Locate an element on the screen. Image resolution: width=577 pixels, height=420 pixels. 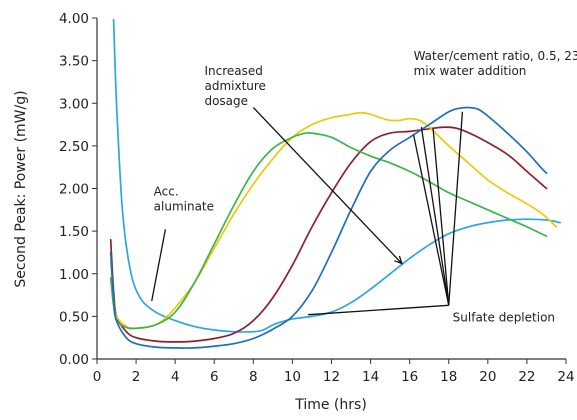
annotation-line: Water/cement ratio, 0.5, 23 °C is located at coordinates (495, 56).